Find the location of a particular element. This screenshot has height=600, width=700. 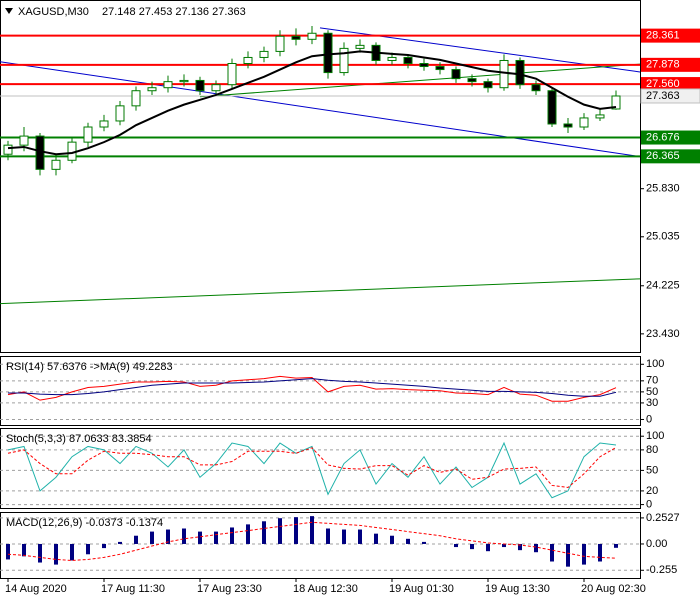

x-tick-label: 20 Aug 02:30 is located at coordinates (613, 589).